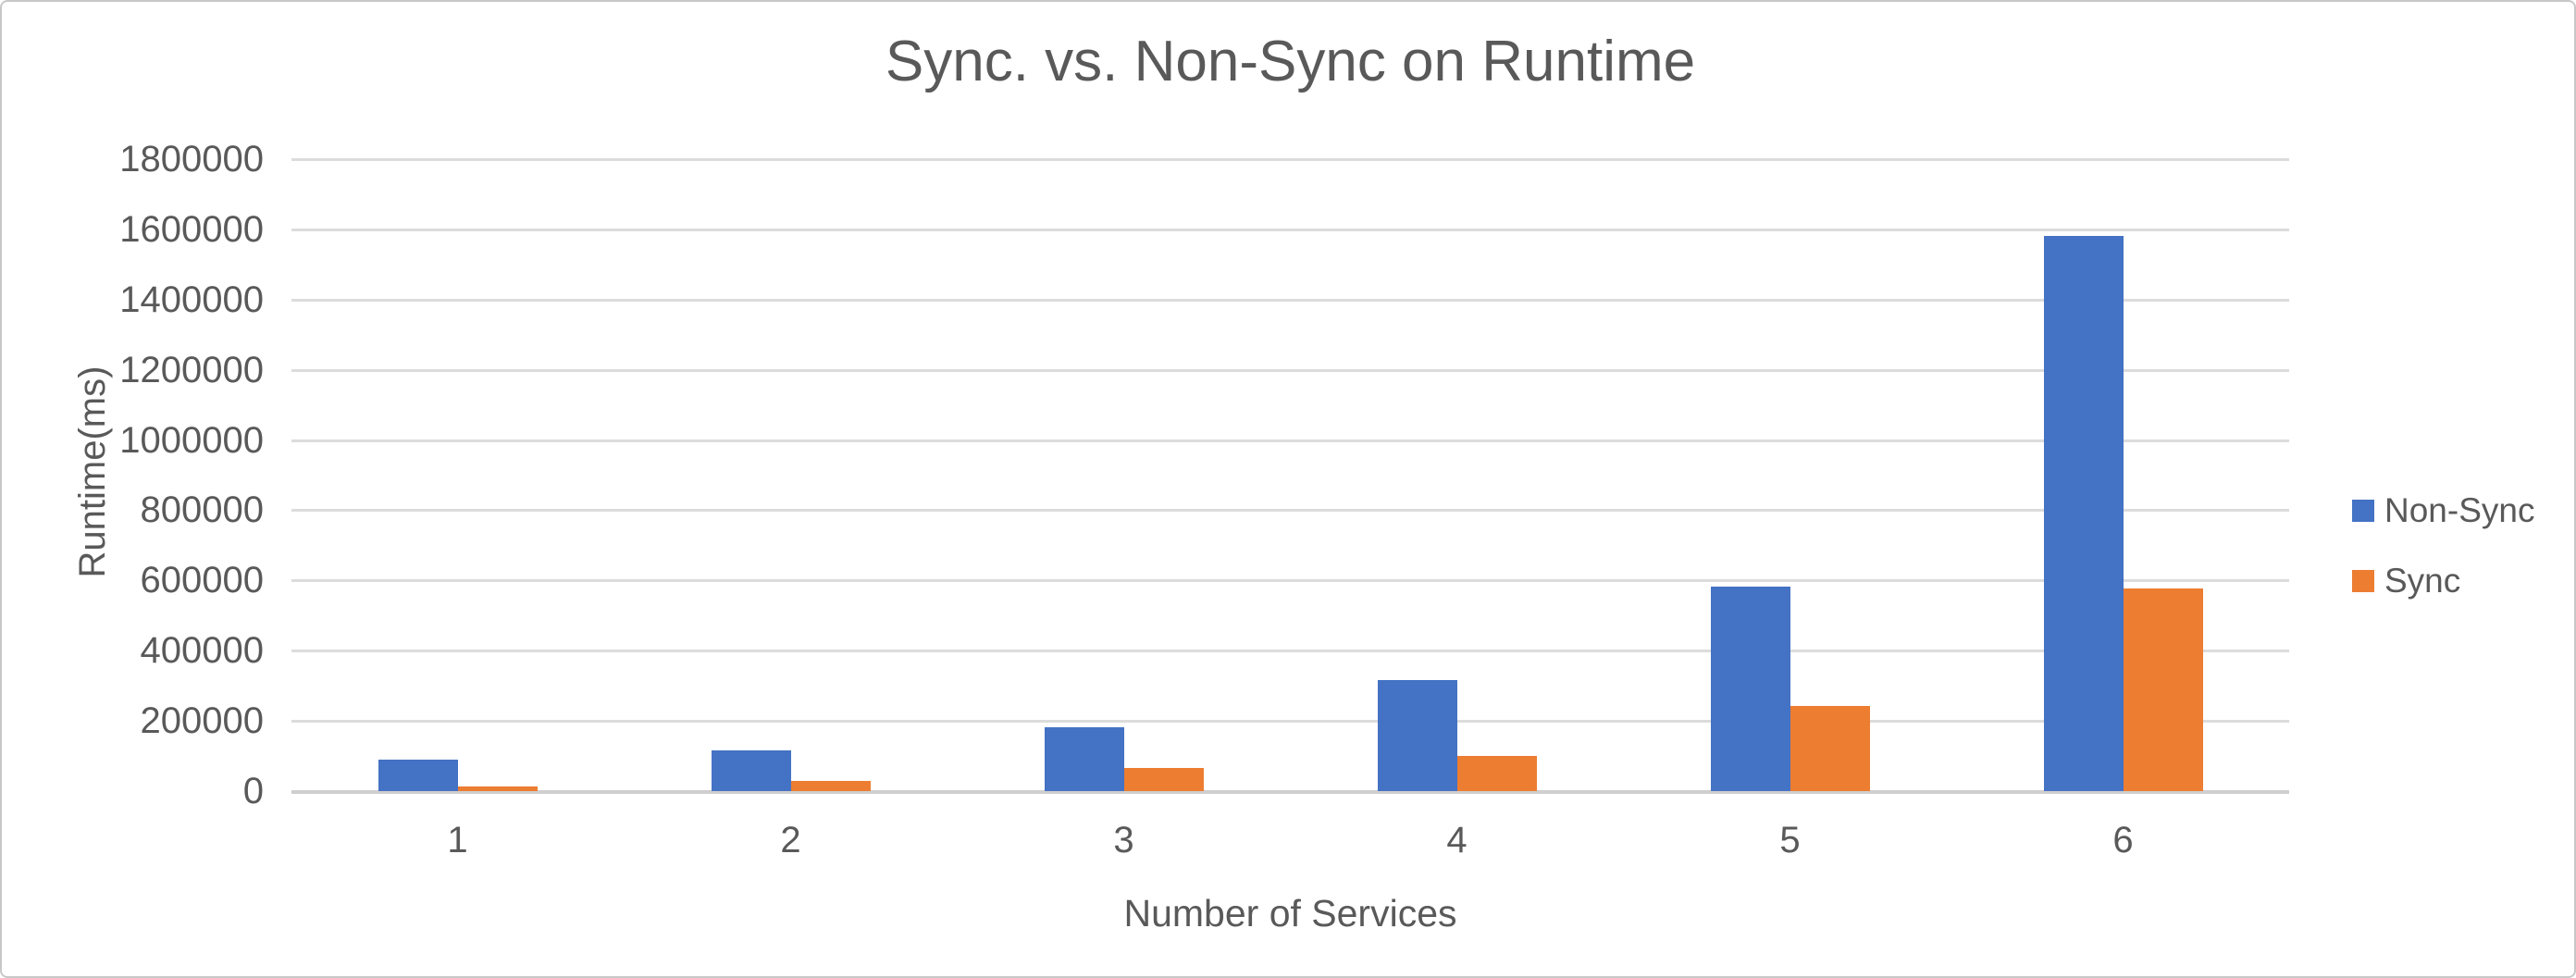  What do you see at coordinates (192, 159) in the screenshot?
I see `y-tick-label: 1800000` at bounding box center [192, 159].